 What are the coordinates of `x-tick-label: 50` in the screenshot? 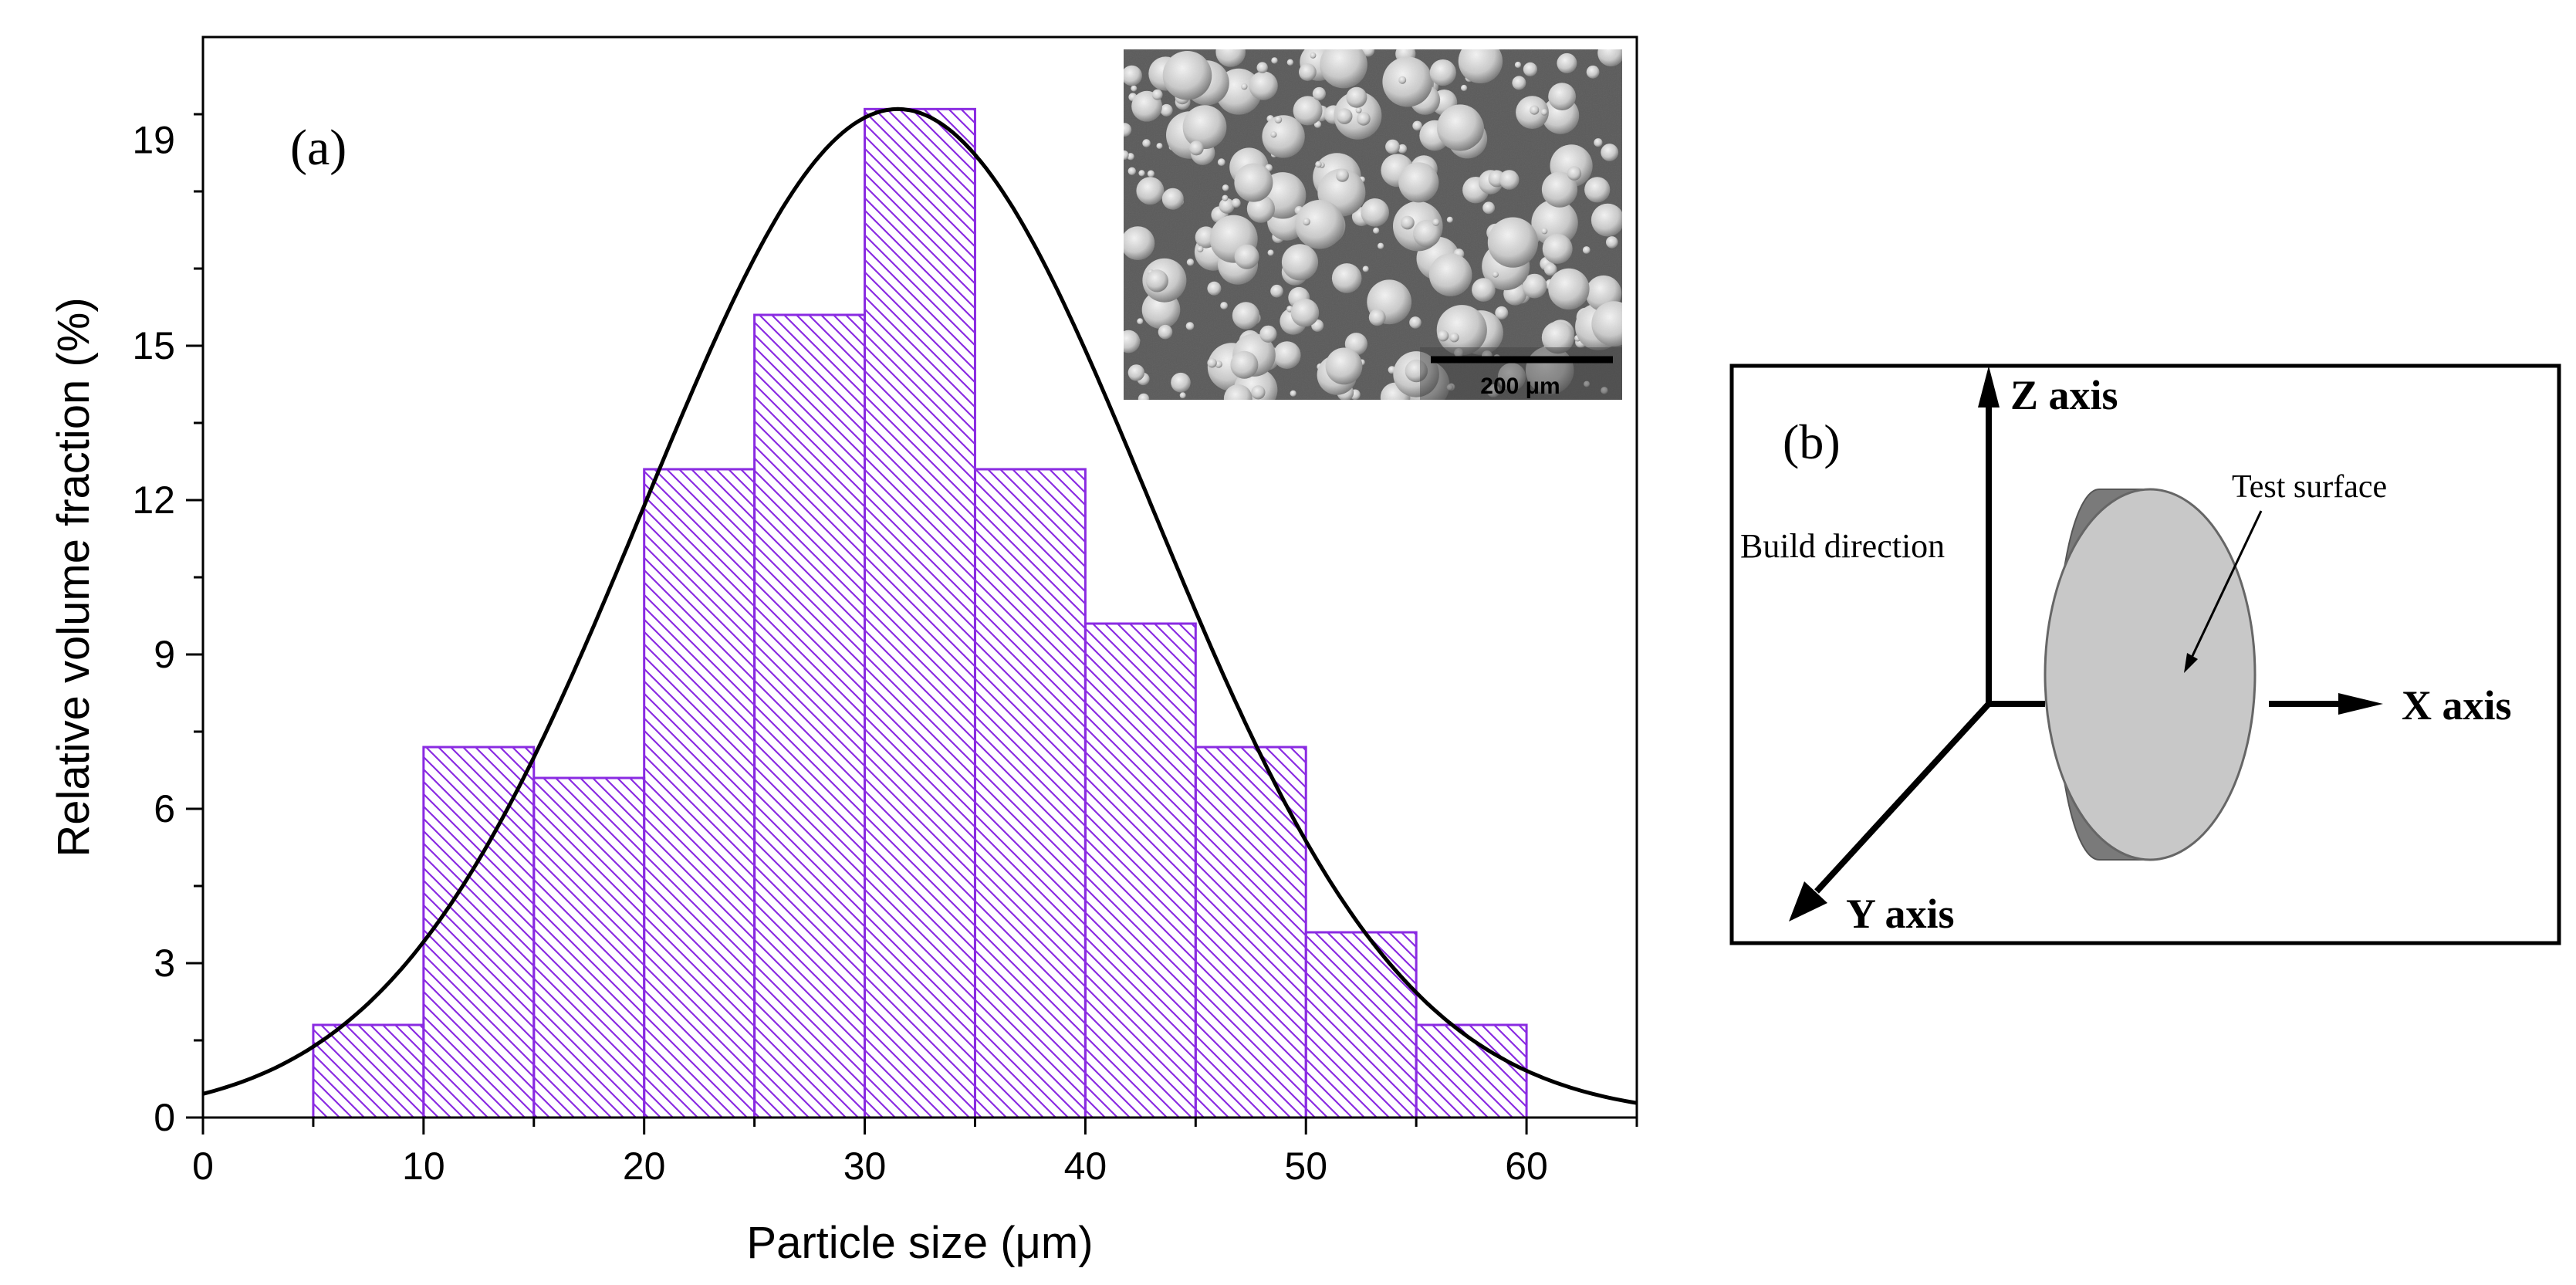 It's located at (1305, 1166).